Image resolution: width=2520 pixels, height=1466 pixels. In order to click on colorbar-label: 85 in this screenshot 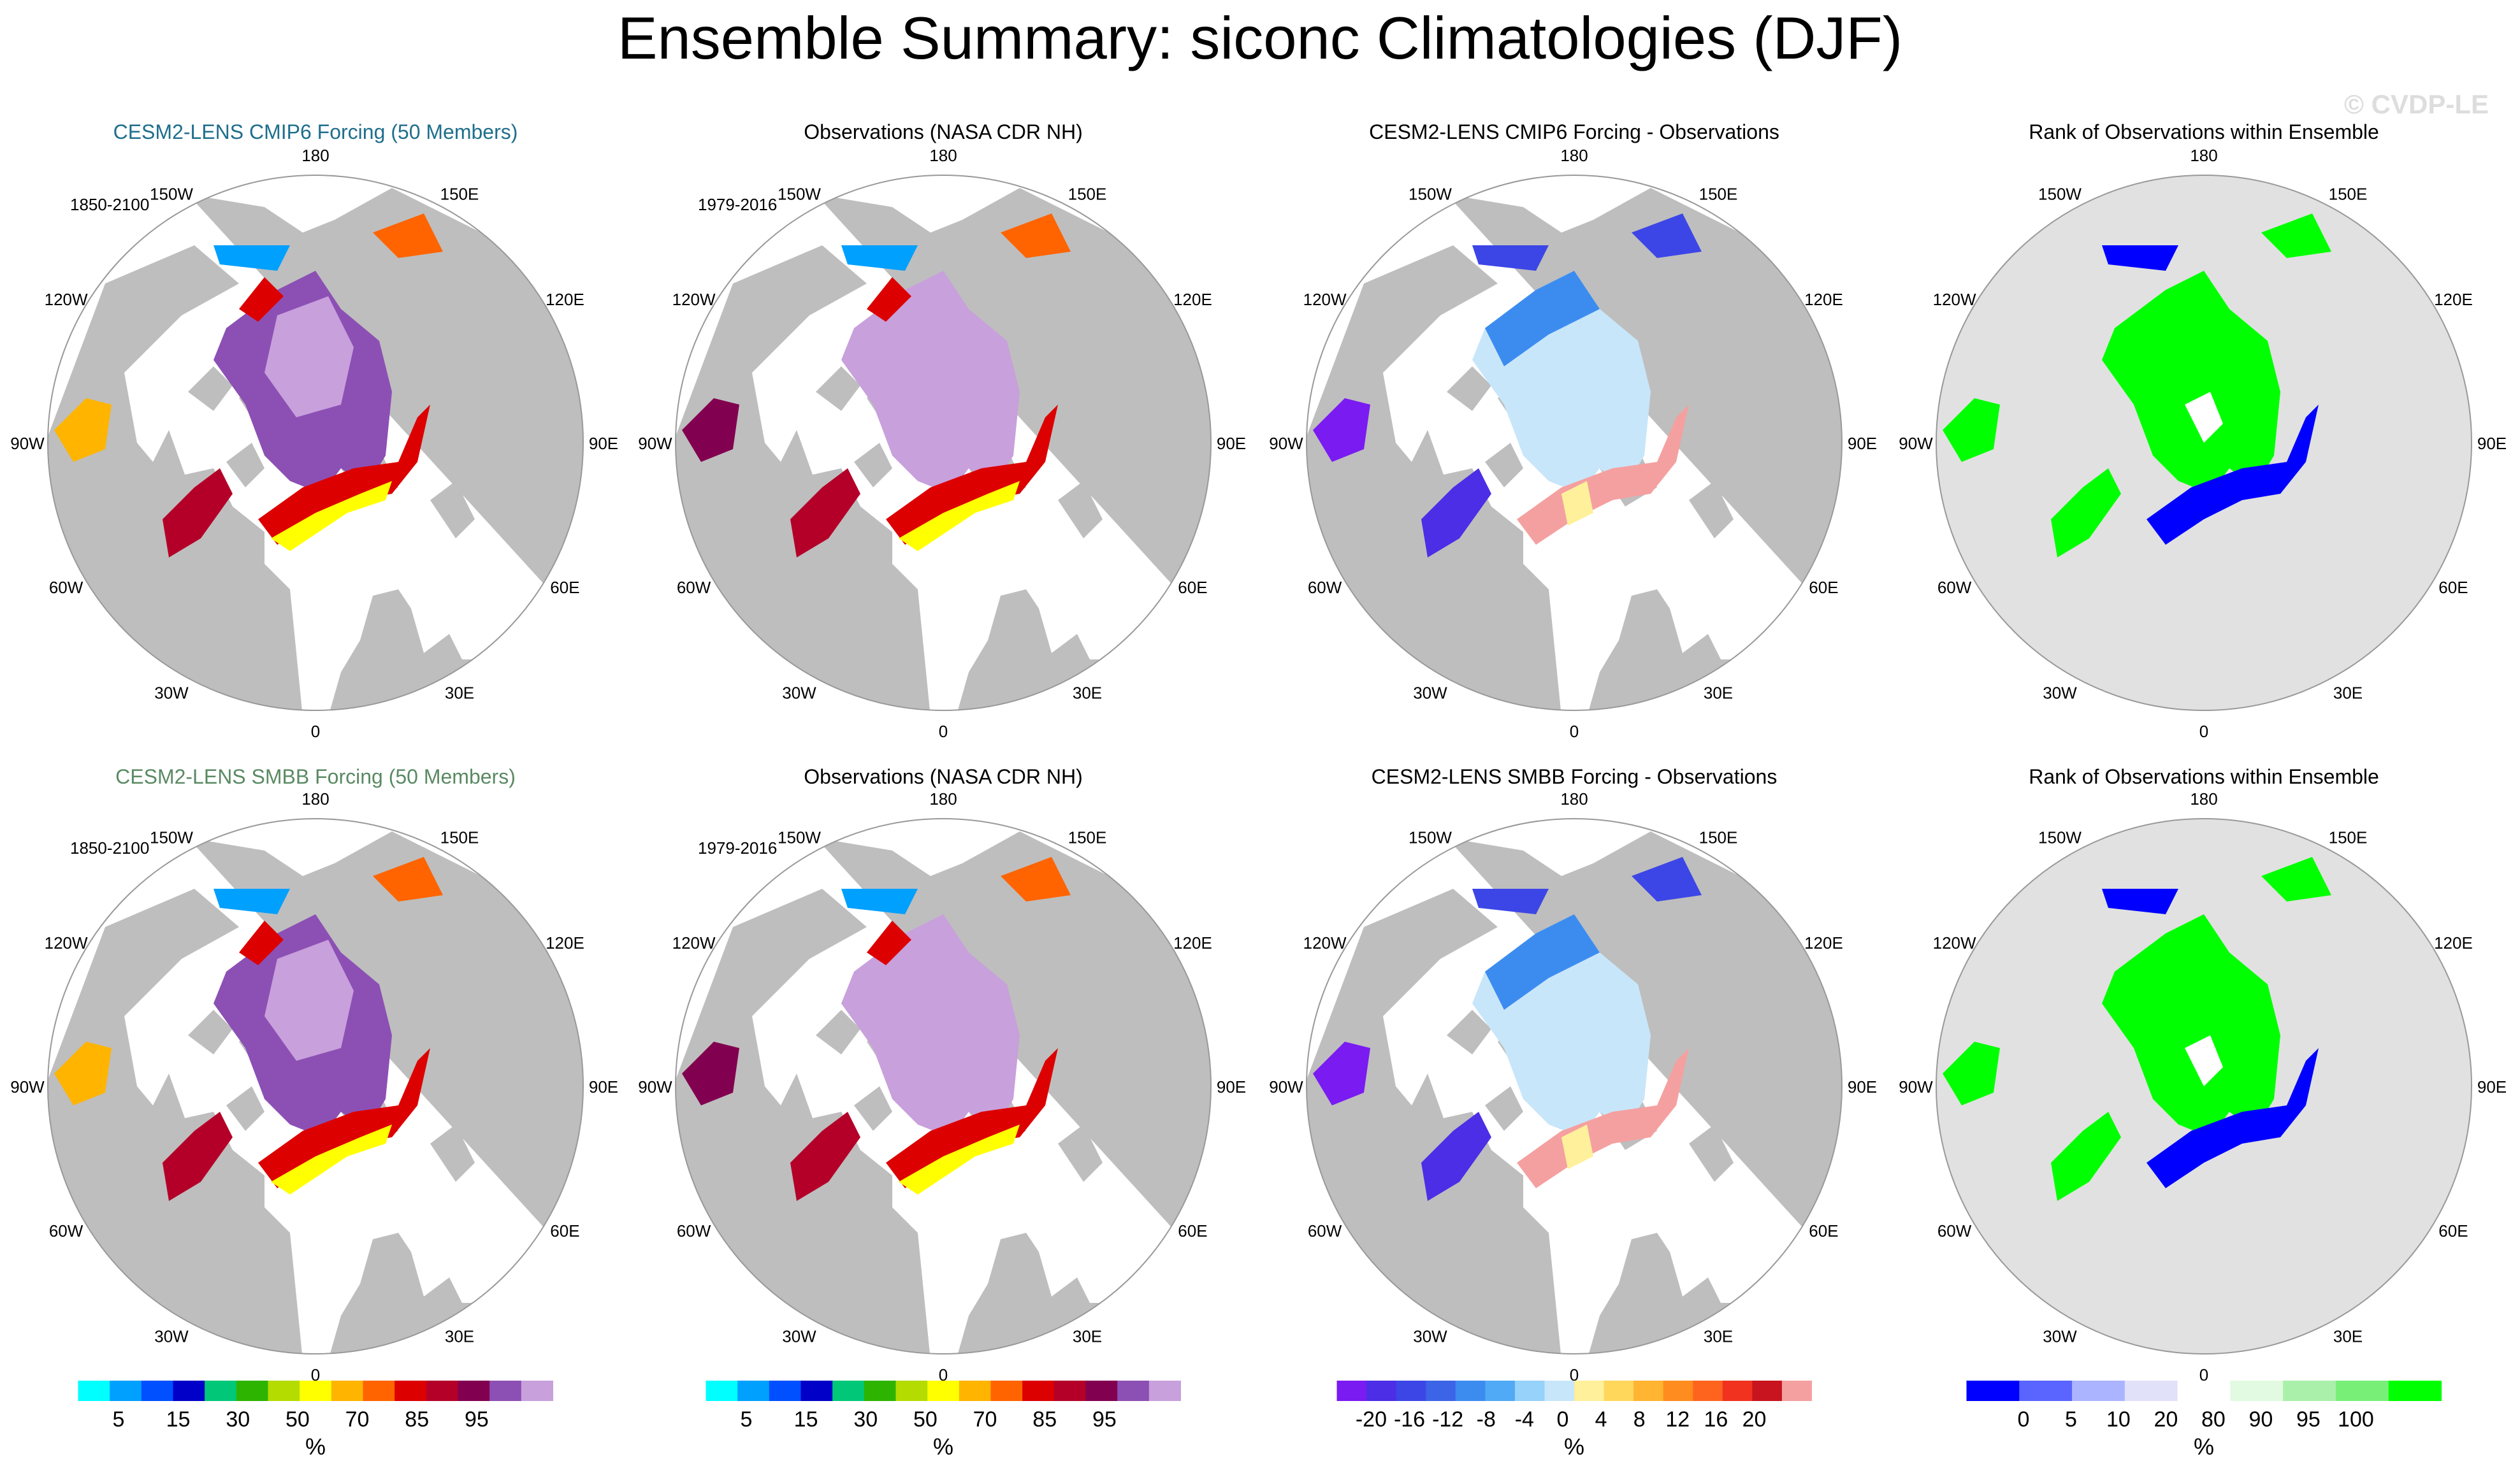, I will do `click(417, 1420)`.